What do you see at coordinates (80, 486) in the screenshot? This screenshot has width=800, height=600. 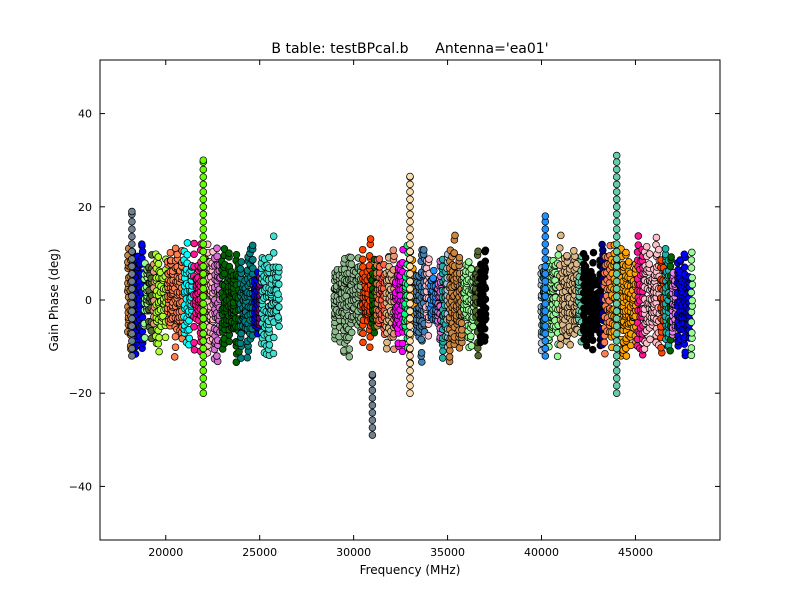 I see `y-tick-label: −40` at bounding box center [80, 486].